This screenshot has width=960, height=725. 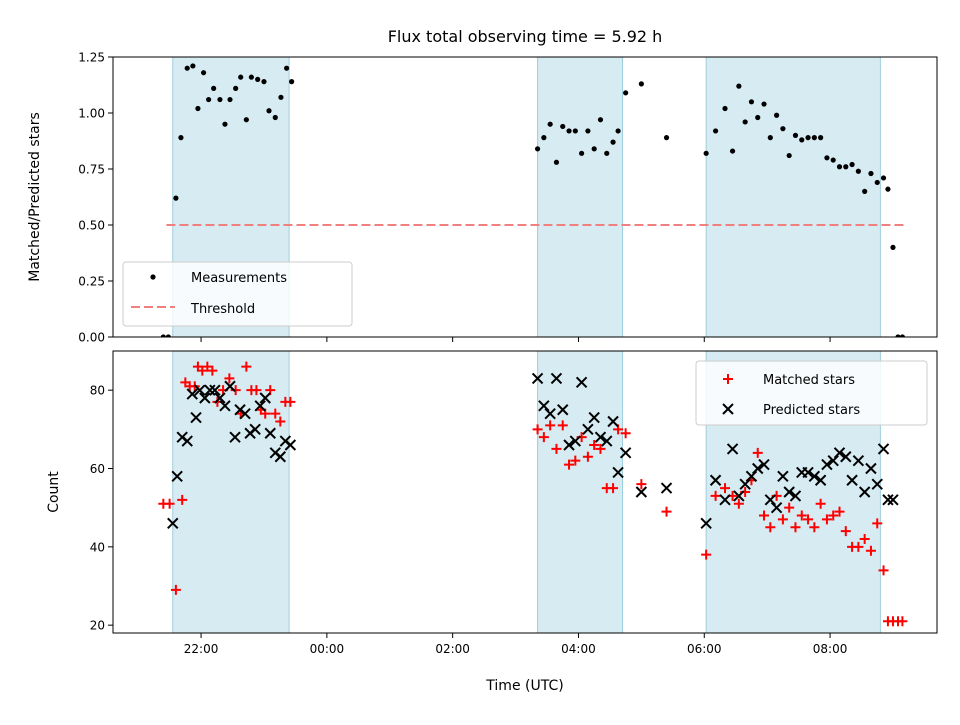 I want to click on legend-marker-measurements, so click(x=153, y=277).